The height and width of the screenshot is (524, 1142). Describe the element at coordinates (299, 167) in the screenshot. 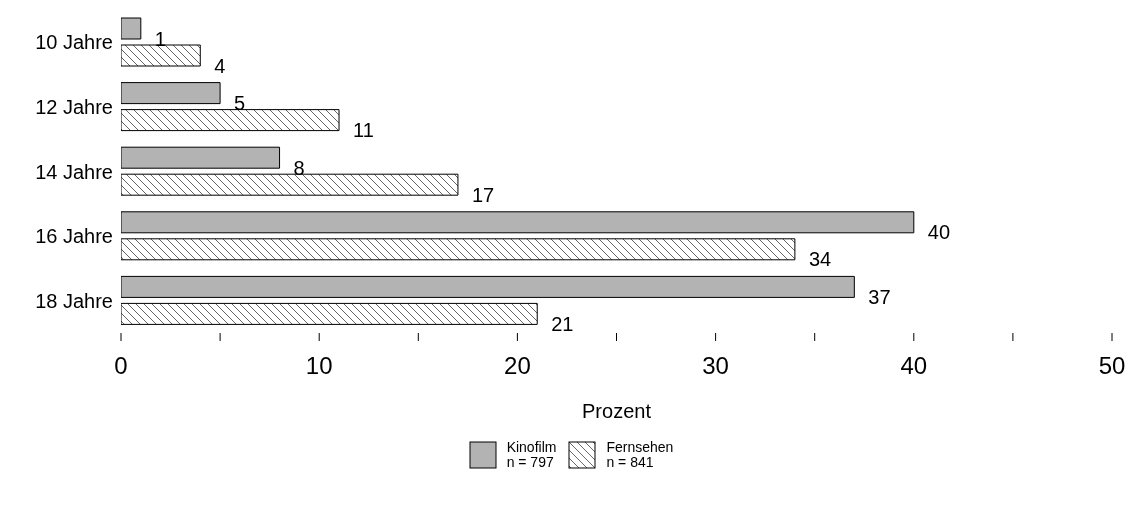

I see `data-label: 8` at that location.